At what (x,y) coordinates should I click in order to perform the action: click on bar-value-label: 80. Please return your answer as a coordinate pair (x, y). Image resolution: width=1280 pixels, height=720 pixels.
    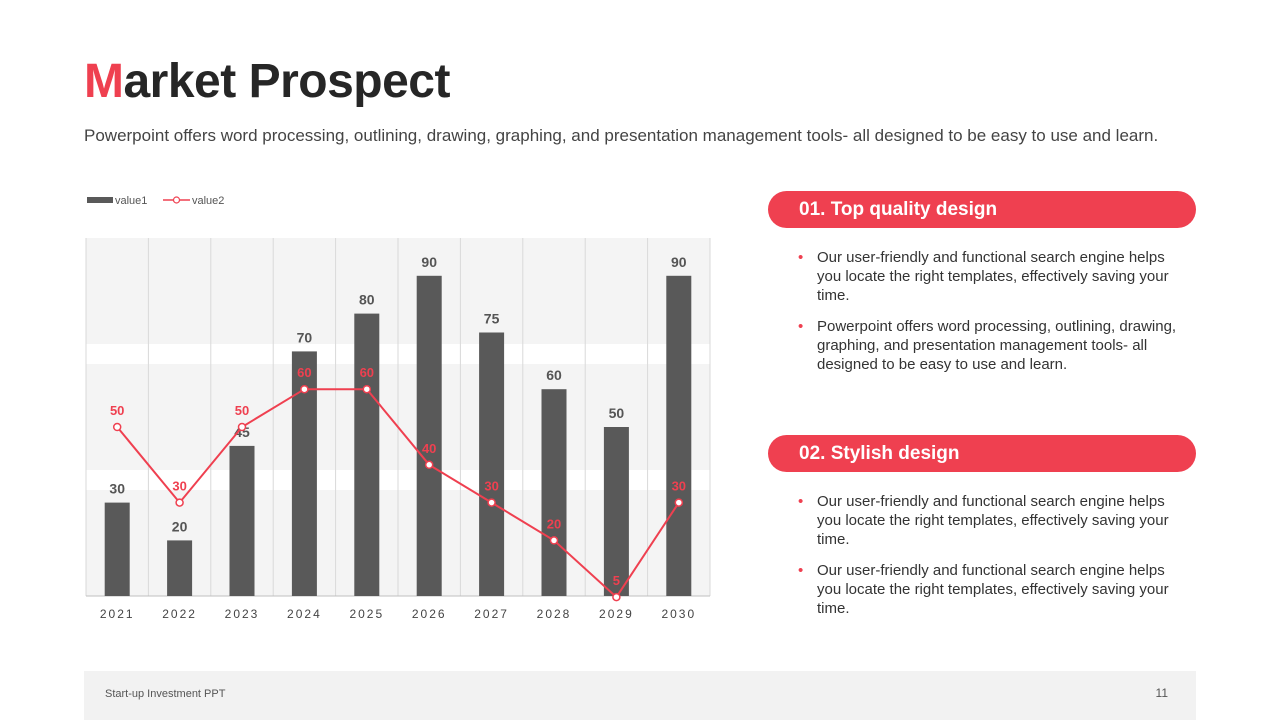
    Looking at the image, I should click on (367, 300).